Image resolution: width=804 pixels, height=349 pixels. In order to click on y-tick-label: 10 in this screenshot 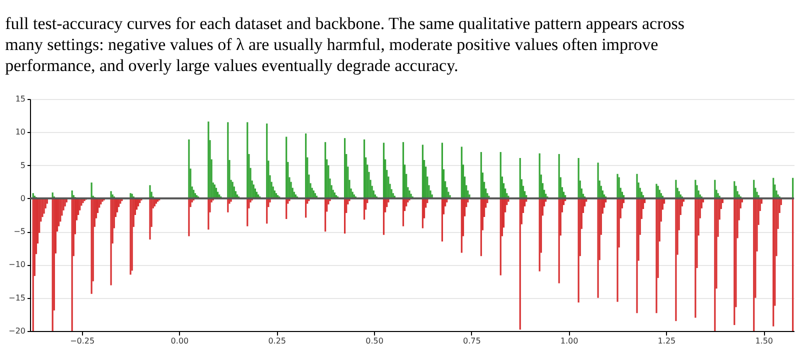, I will do `click(20, 132)`.